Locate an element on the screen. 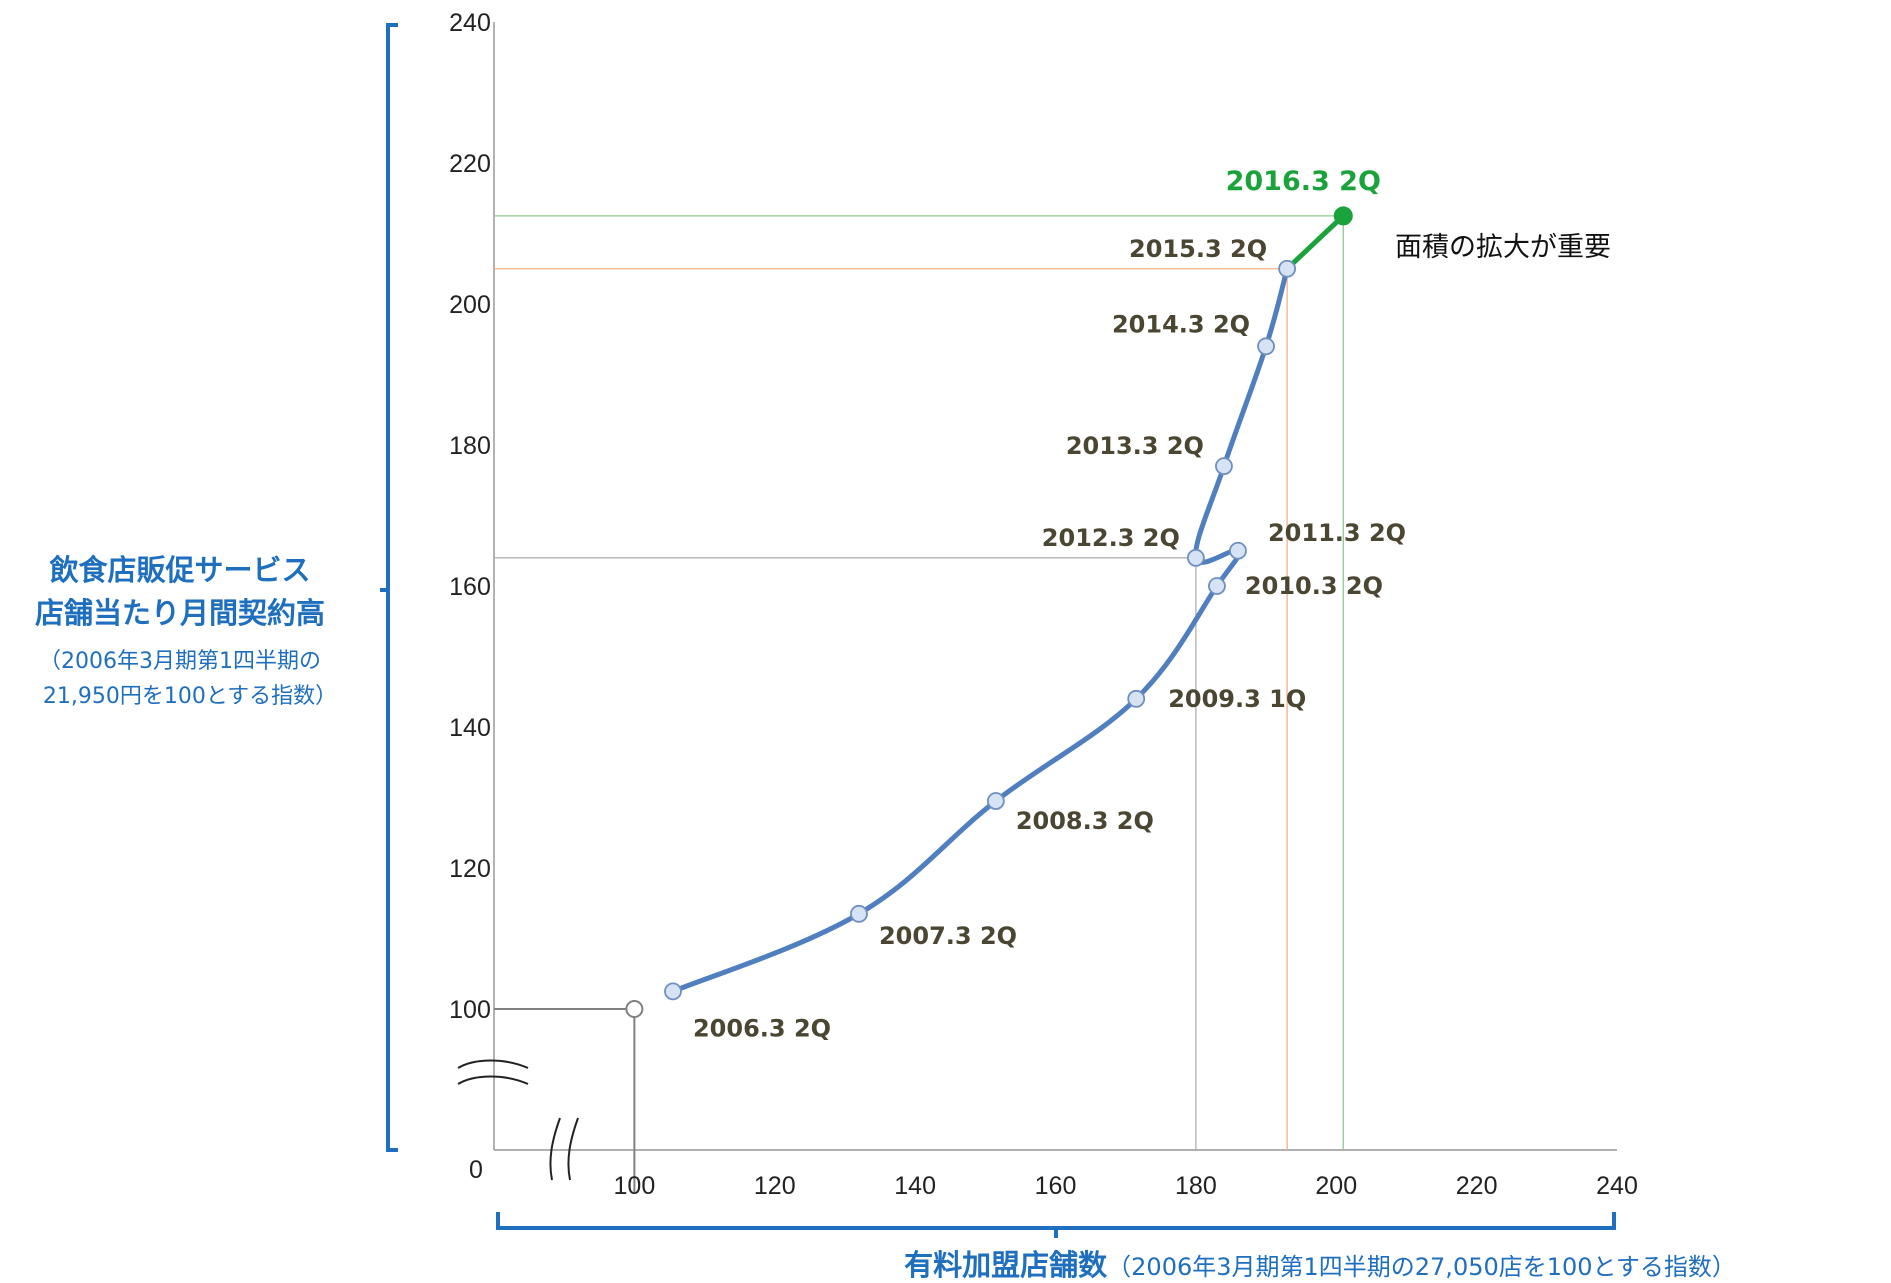 This screenshot has height=1283, width=1891. x-axis-bracket is located at coordinates (1056, 1225).